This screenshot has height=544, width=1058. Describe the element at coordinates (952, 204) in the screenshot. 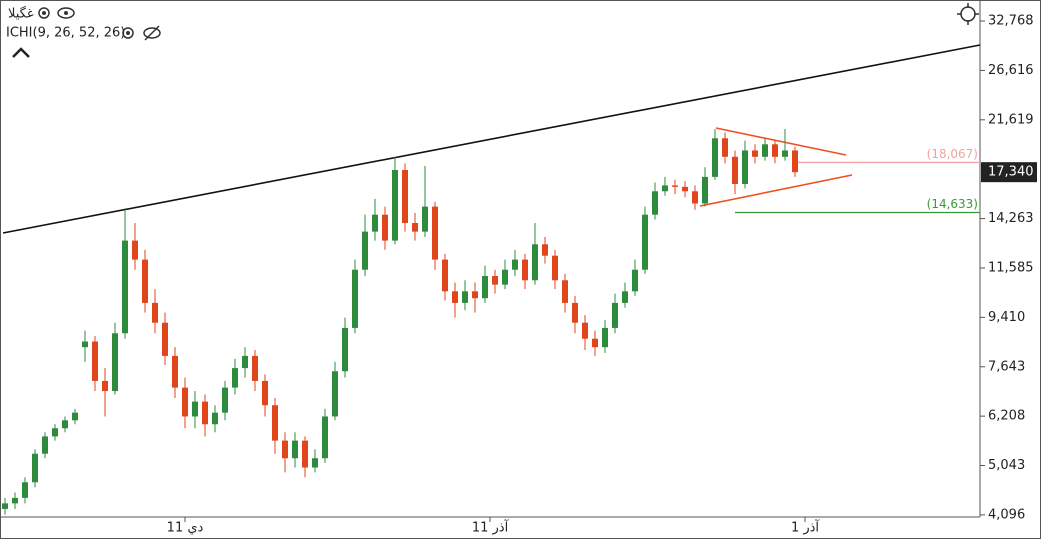

I see `price-level-label: (14,633)` at that location.